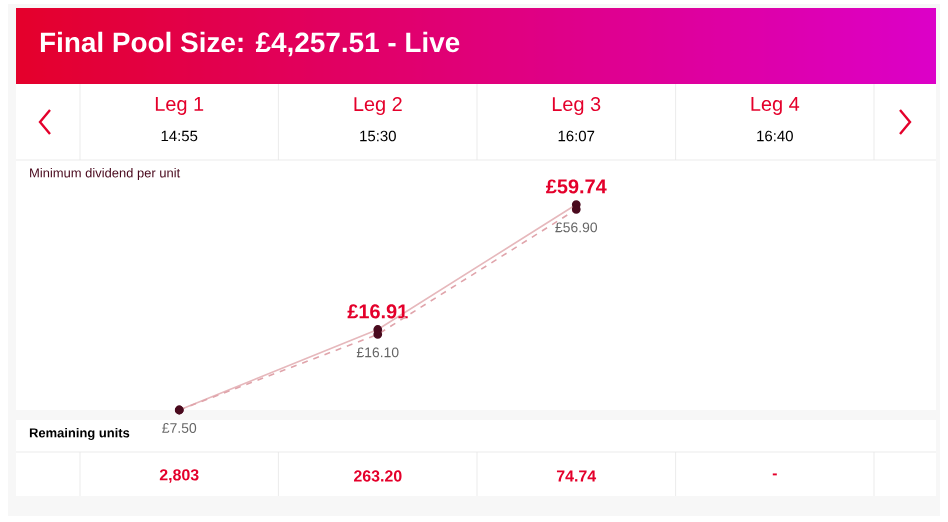 The height and width of the screenshot is (522, 948). Describe the element at coordinates (377, 311) in the screenshot. I see `data-label: £16.91` at that location.